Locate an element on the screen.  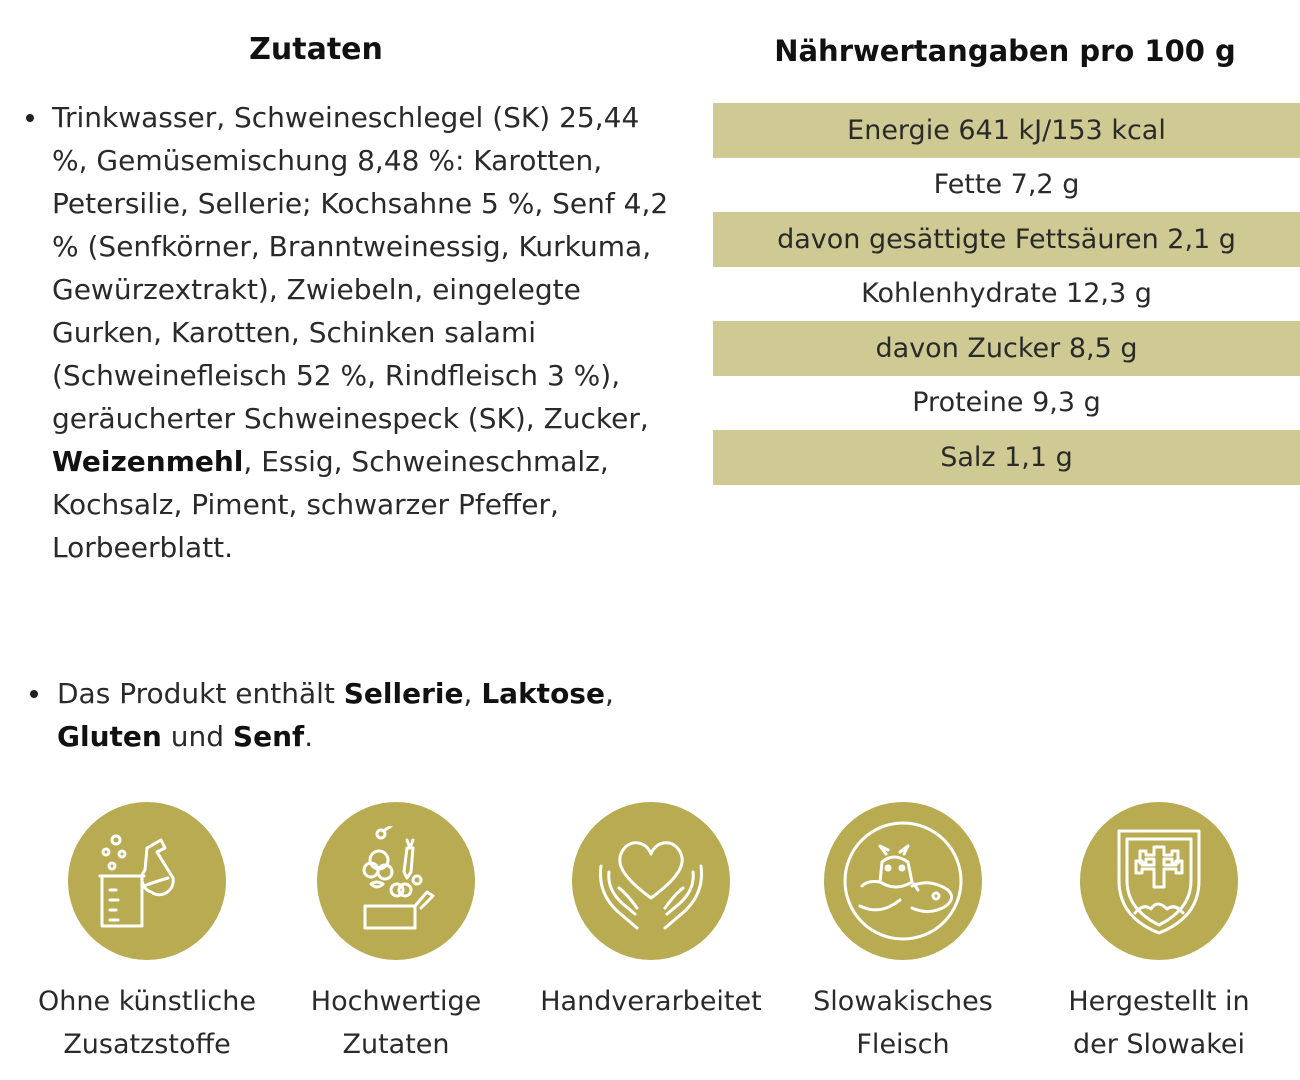
badge-quality-ingredients: Hochwertige Zutaten is located at coordinates (396, 934).